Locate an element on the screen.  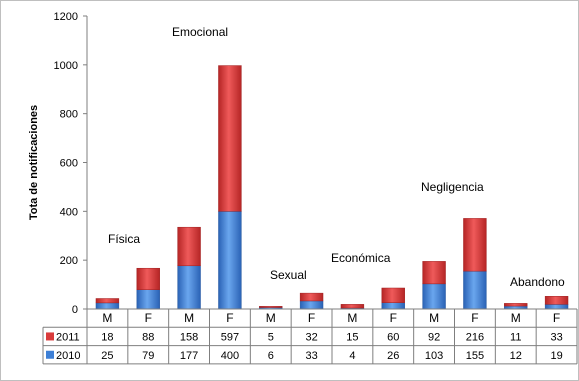
data-value-2010: 33 is located at coordinates (311, 356).